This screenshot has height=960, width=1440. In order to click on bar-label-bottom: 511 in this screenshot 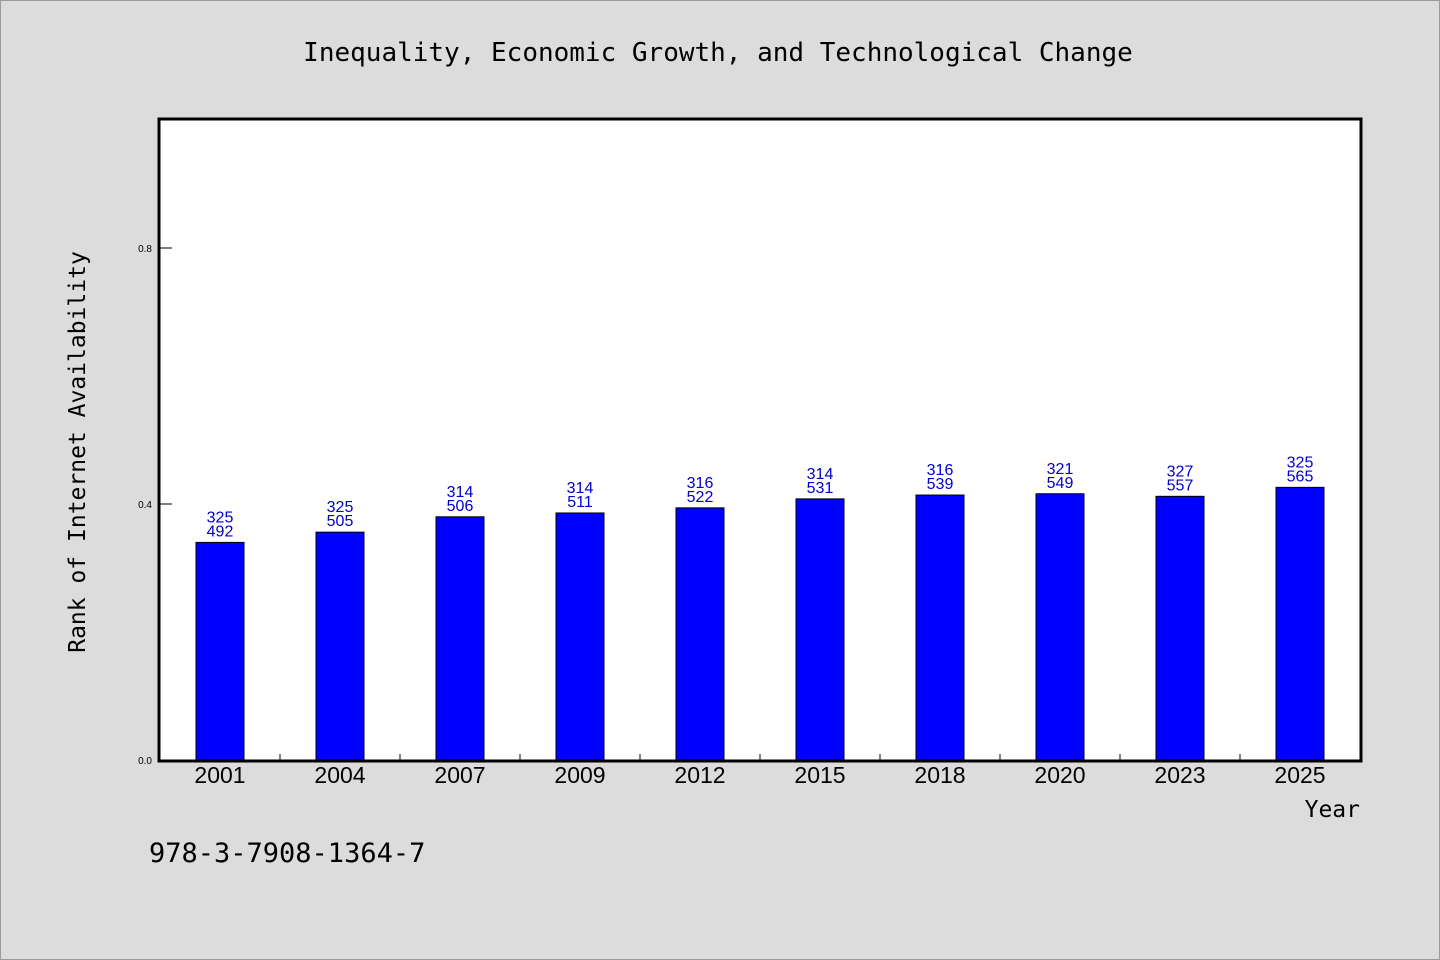, I will do `click(580, 502)`.